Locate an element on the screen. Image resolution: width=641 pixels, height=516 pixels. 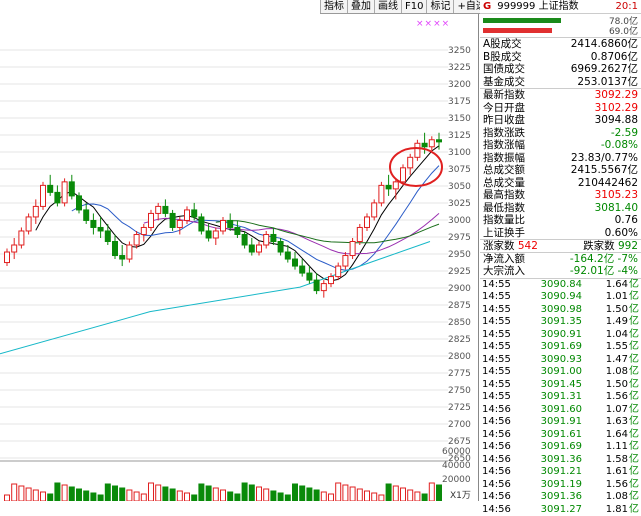
stat-row: 最低指数 3081.40 is located at coordinates (560, 208).